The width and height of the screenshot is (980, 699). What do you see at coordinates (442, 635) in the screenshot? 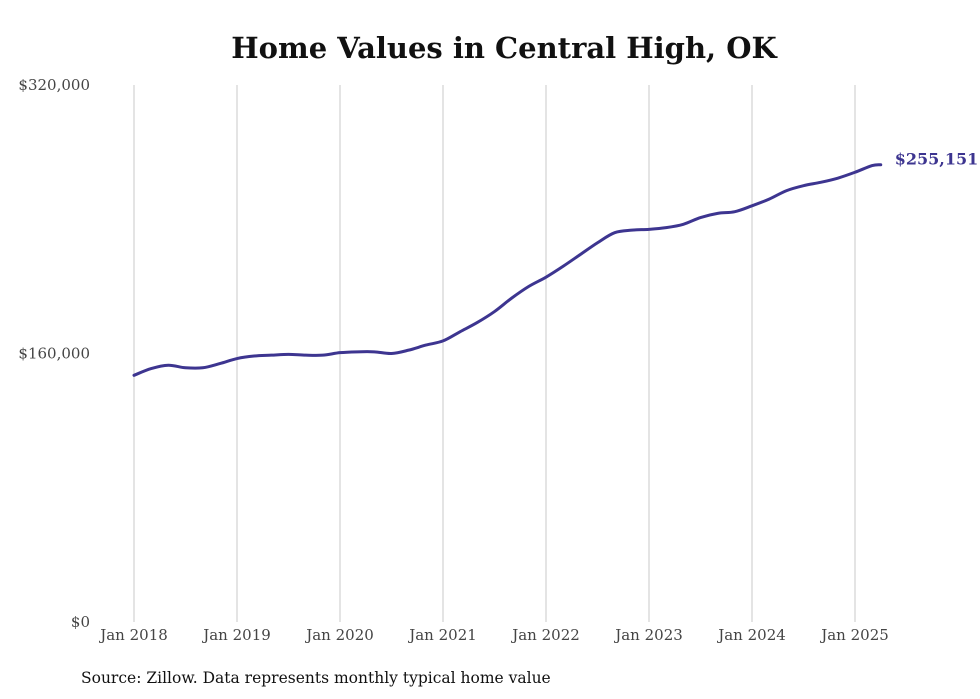
I see `x-tick-label: Jan 2021` at bounding box center [442, 635].